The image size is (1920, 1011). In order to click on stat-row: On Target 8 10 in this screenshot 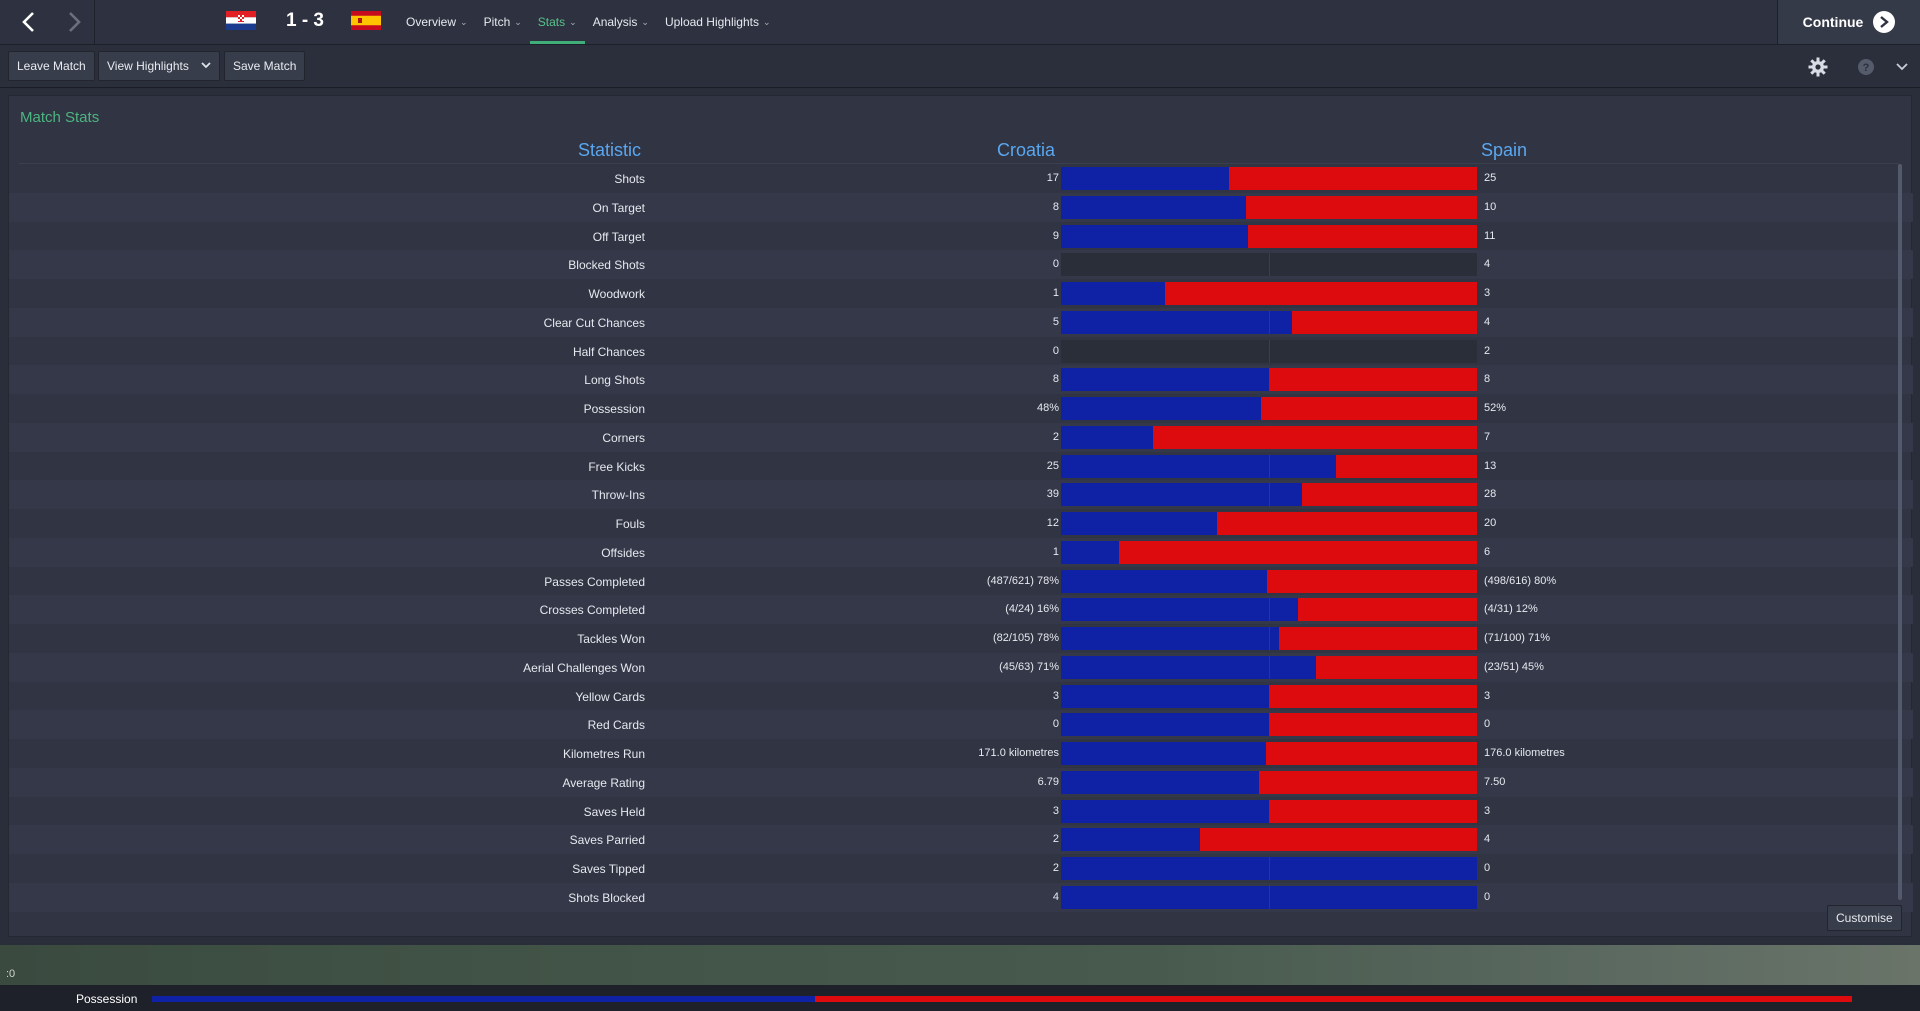, I will do `click(961, 207)`.